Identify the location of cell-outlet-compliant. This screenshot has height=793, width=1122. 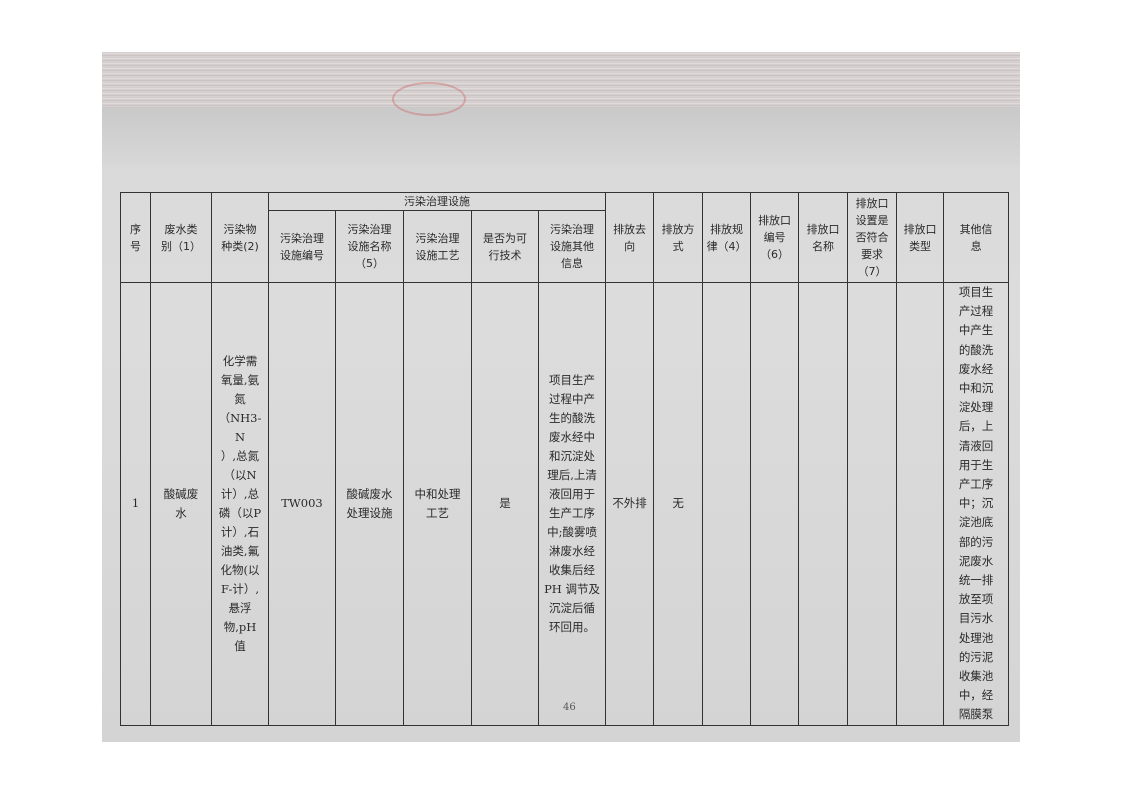
(872, 504).